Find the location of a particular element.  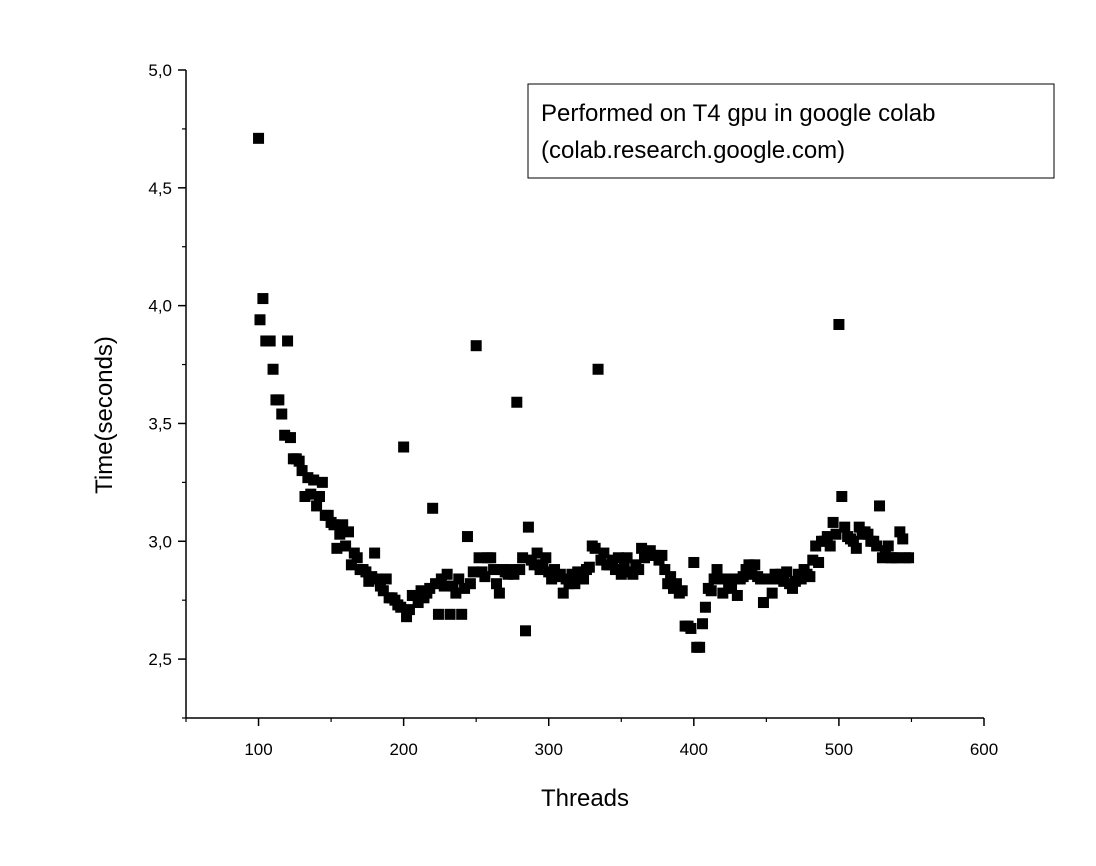

x-axis-title: Threads is located at coordinates (585, 798).